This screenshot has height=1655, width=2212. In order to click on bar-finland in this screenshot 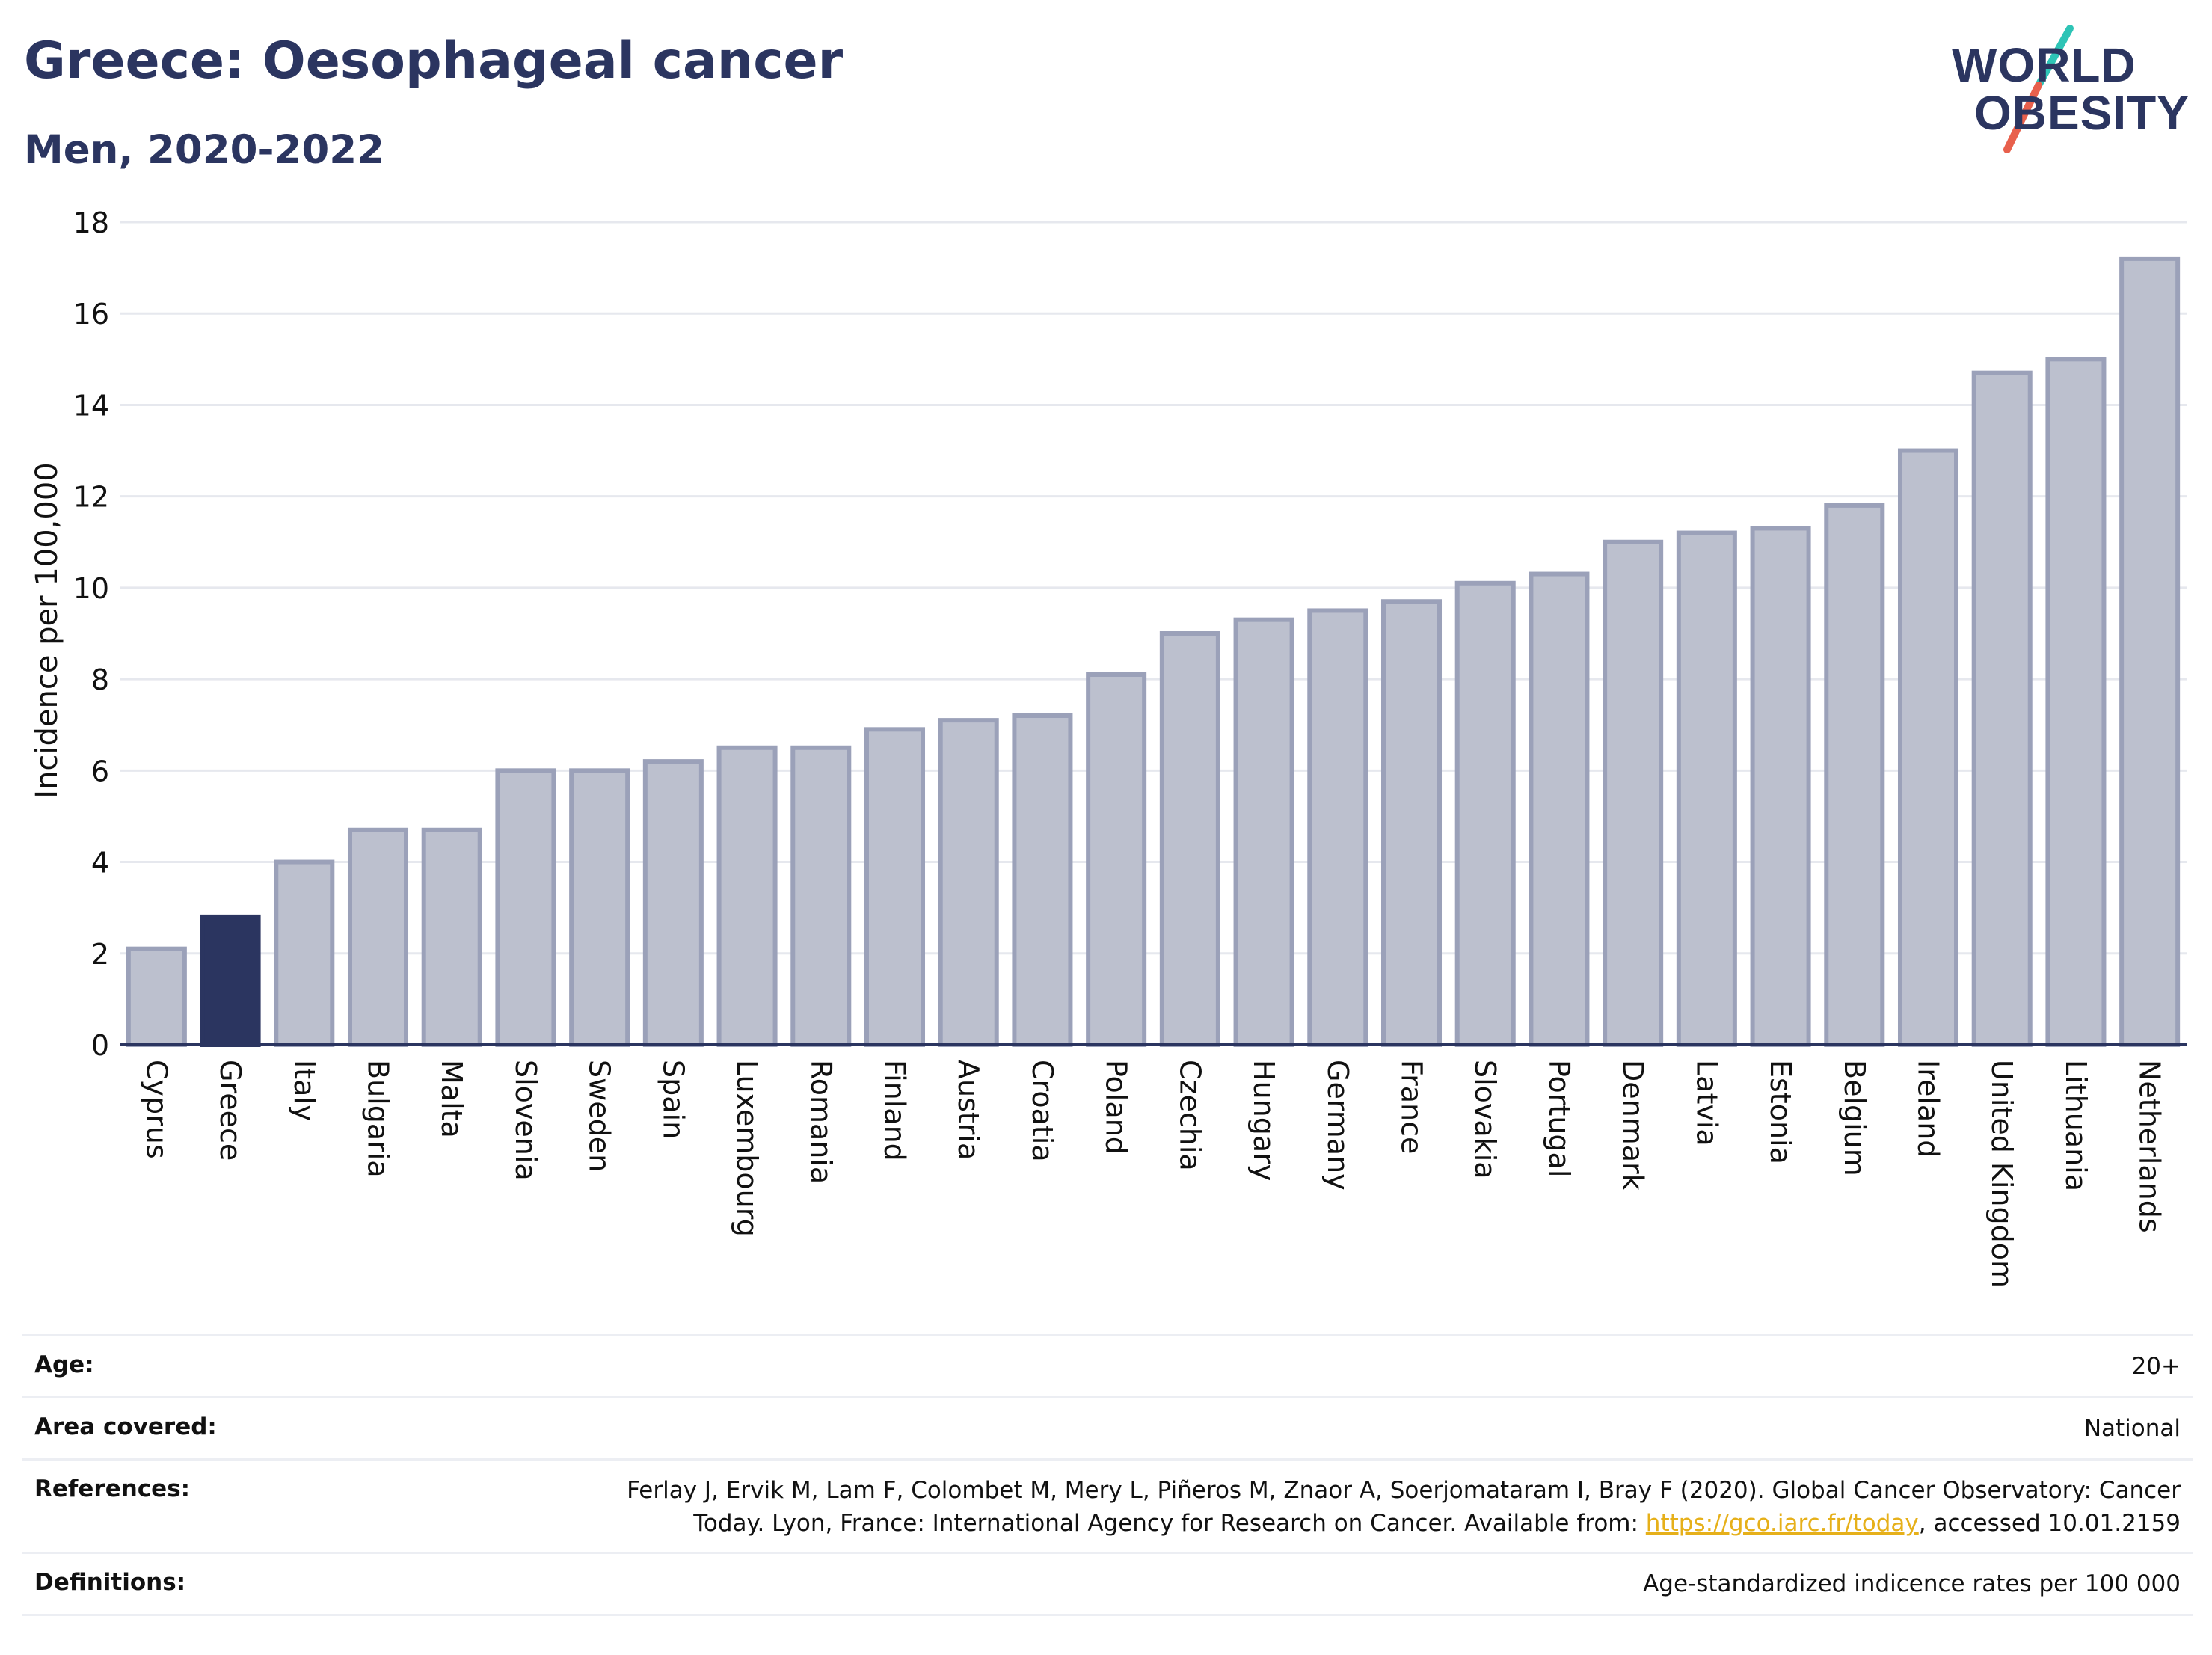, I will do `click(895, 887)`.